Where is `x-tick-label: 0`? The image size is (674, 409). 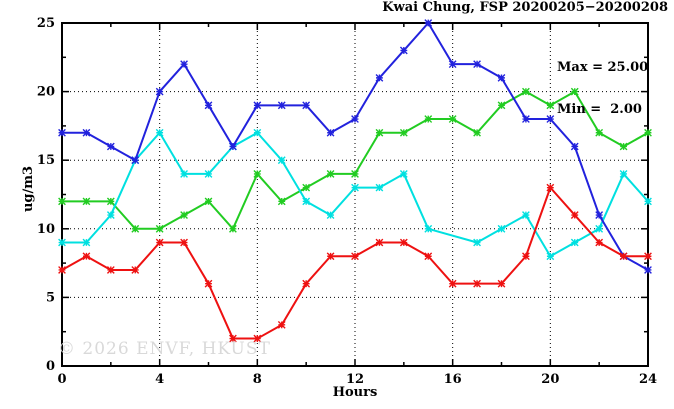 x-tick-label: 0 is located at coordinates (61, 379).